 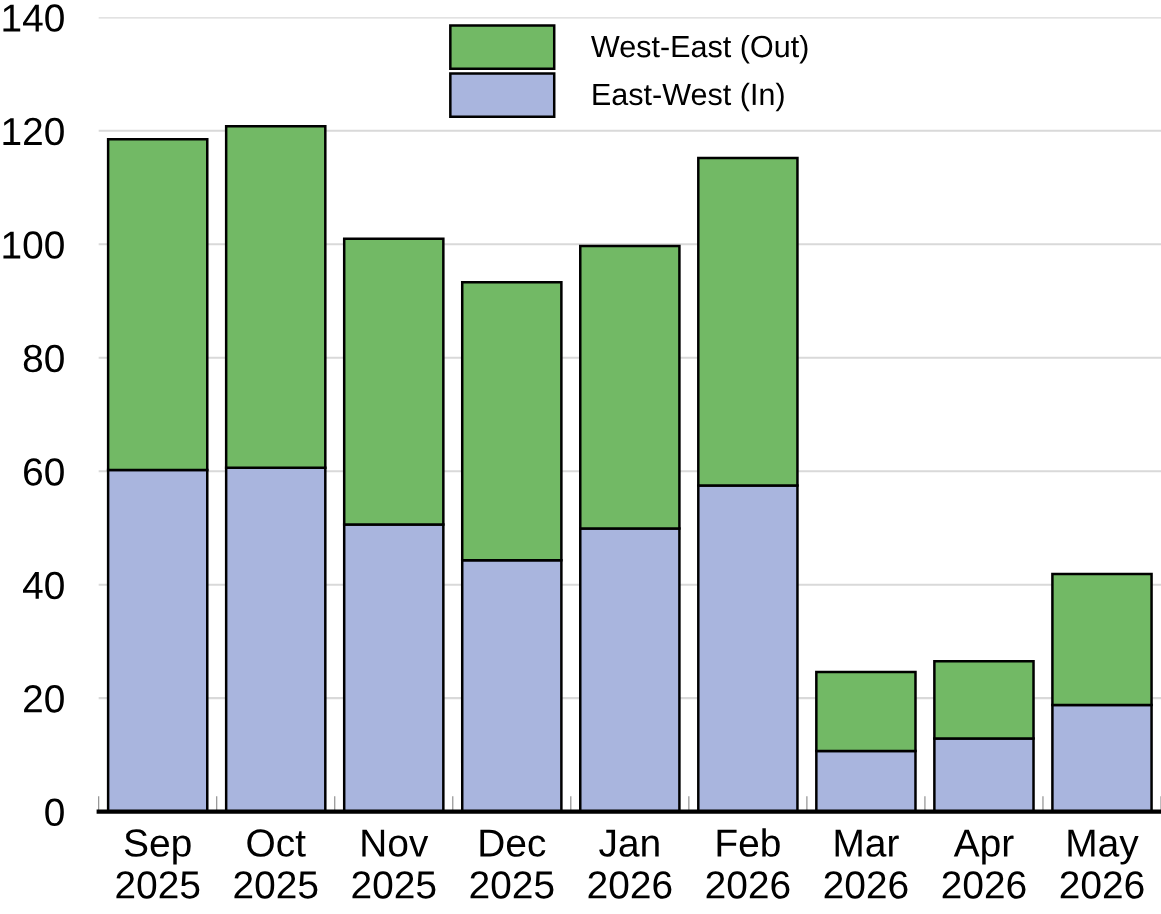 I want to click on y-tick-label: 40, so click(x=43, y=585).